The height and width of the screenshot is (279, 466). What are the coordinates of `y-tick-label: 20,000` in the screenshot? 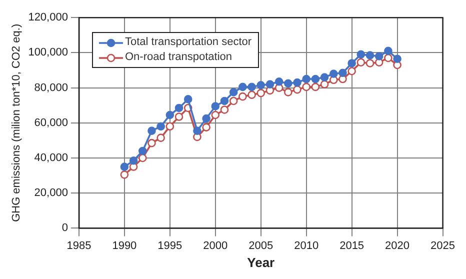 It's located at (51, 193).